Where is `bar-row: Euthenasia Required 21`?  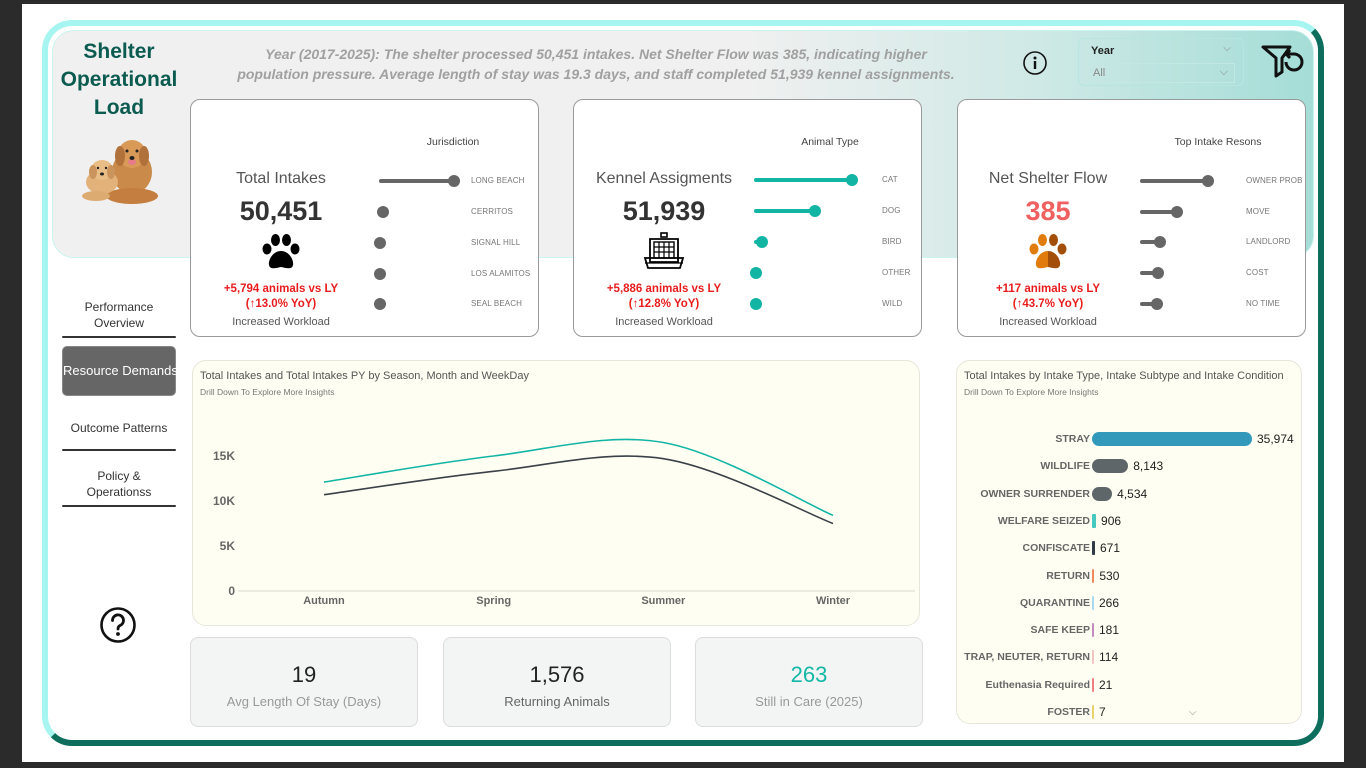
bar-row: Euthenasia Required 21 is located at coordinates (1130, 685).